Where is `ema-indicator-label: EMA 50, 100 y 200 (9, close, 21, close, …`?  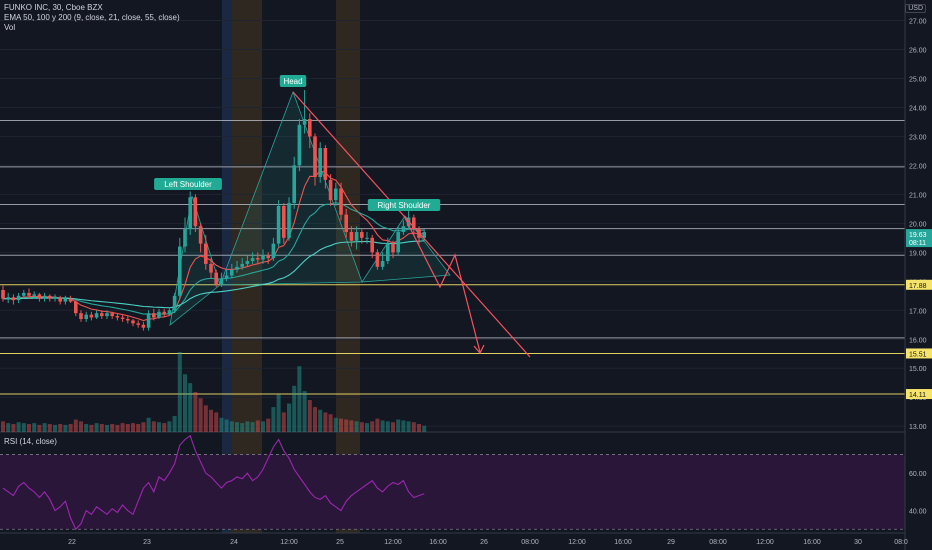 ema-indicator-label: EMA 50, 100 y 200 (9, close, 21, close, … is located at coordinates (92, 17).